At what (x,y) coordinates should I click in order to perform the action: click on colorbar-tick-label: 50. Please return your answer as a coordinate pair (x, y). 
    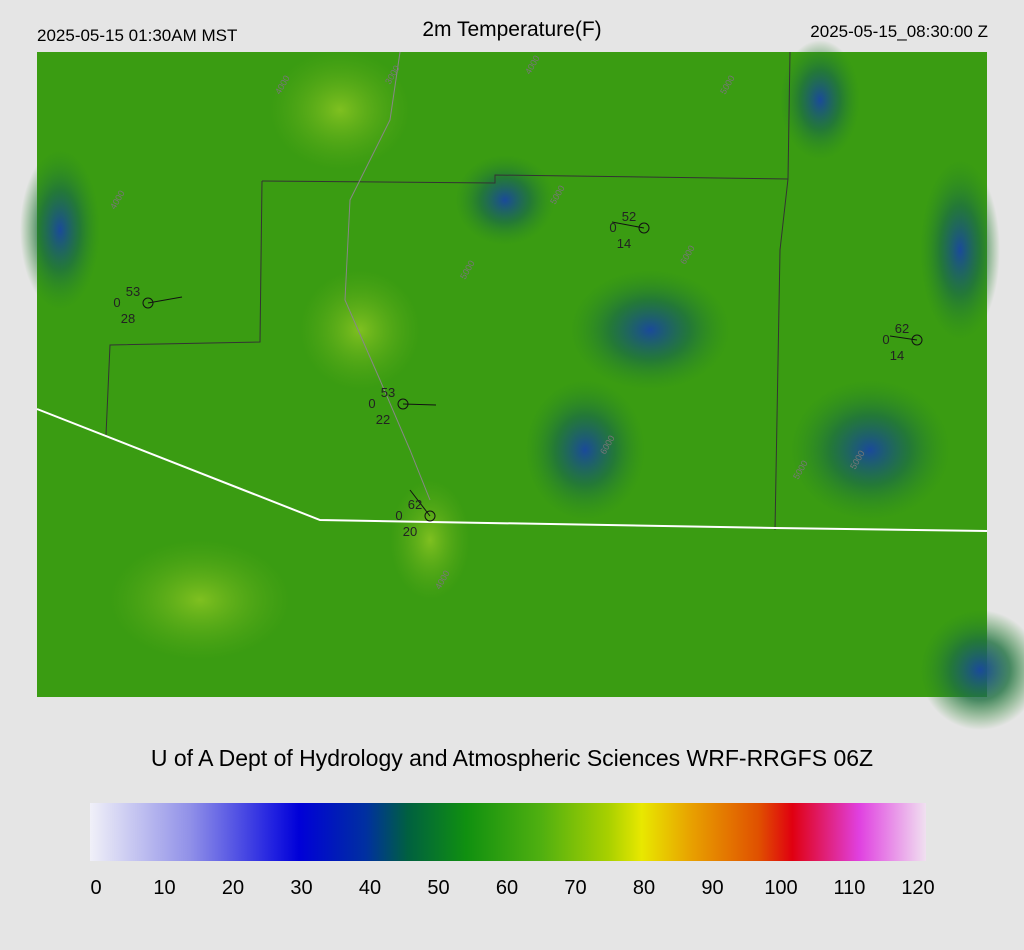
    Looking at the image, I should click on (438, 888).